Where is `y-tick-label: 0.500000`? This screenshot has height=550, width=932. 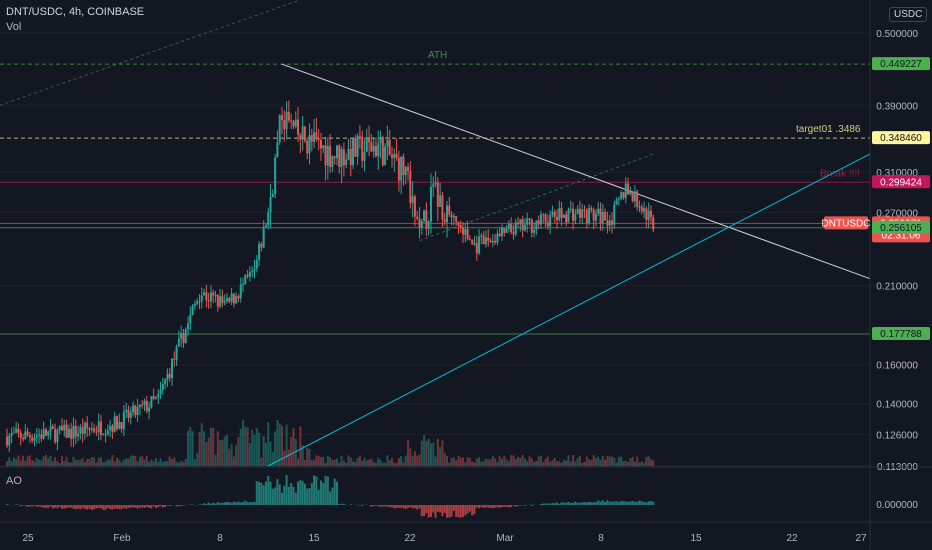
y-tick-label: 0.500000 is located at coordinates (897, 34).